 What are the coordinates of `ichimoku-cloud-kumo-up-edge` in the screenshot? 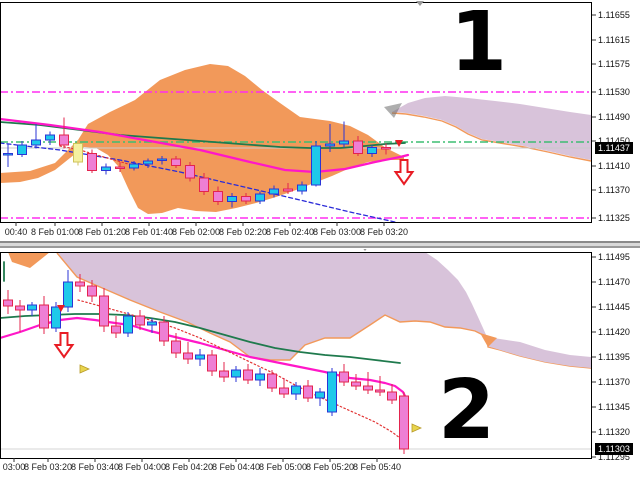 It's located at (29, 260).